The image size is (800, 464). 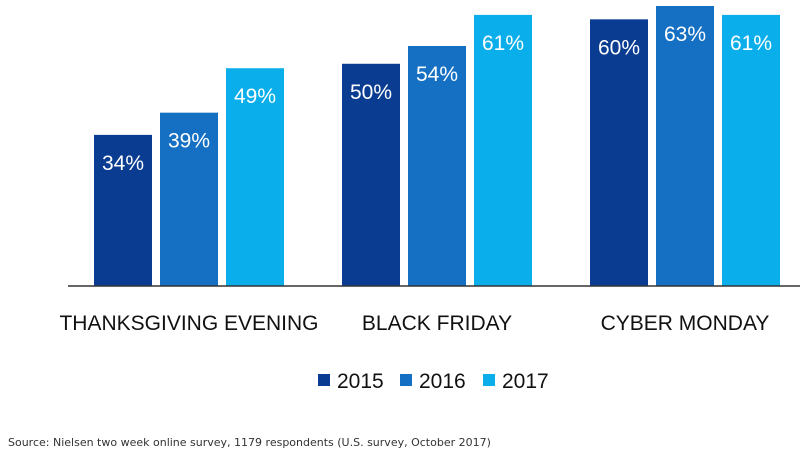 What do you see at coordinates (525, 381) in the screenshot?
I see `legend-label-2017: 2017` at bounding box center [525, 381].